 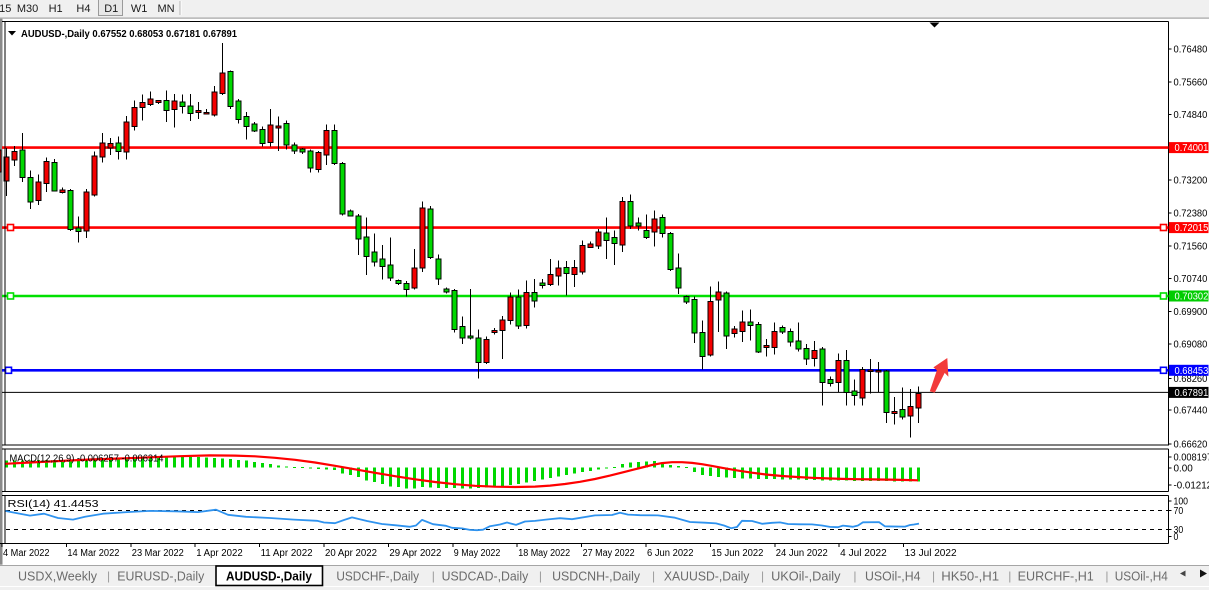 What do you see at coordinates (477, 553) in the screenshot?
I see `svg-text: 9 May 2022` at bounding box center [477, 553].